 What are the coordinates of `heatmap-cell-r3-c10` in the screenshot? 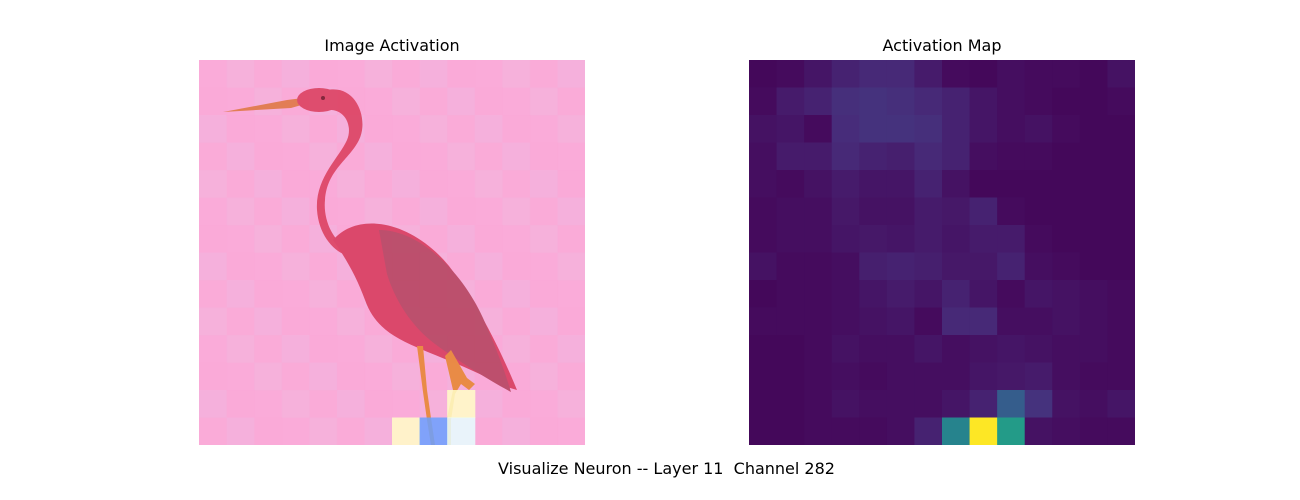 It's located at (1038, 156).